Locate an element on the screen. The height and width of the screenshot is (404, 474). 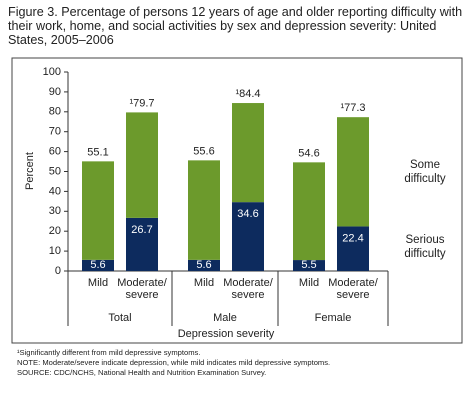
total-label: 54.6 is located at coordinates (308, 153).